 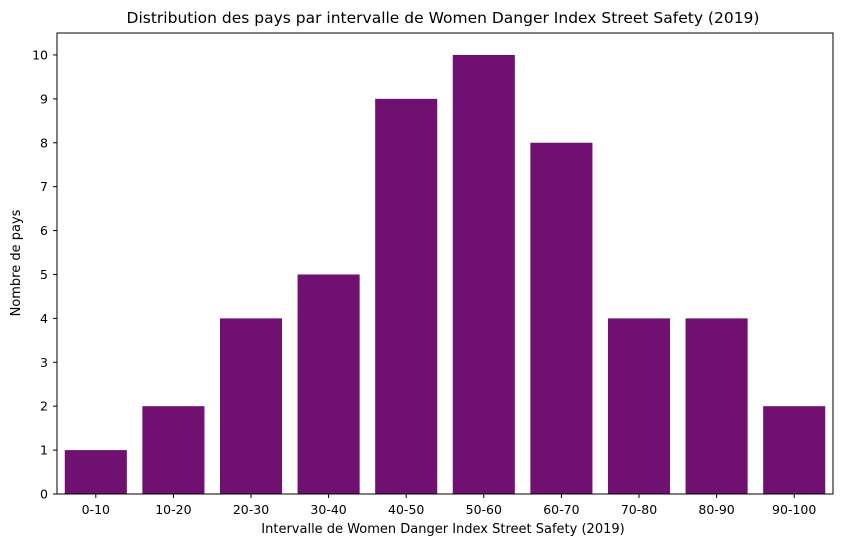 What do you see at coordinates (173, 509) in the screenshot?
I see `x-tick-label: 10-20` at bounding box center [173, 509].